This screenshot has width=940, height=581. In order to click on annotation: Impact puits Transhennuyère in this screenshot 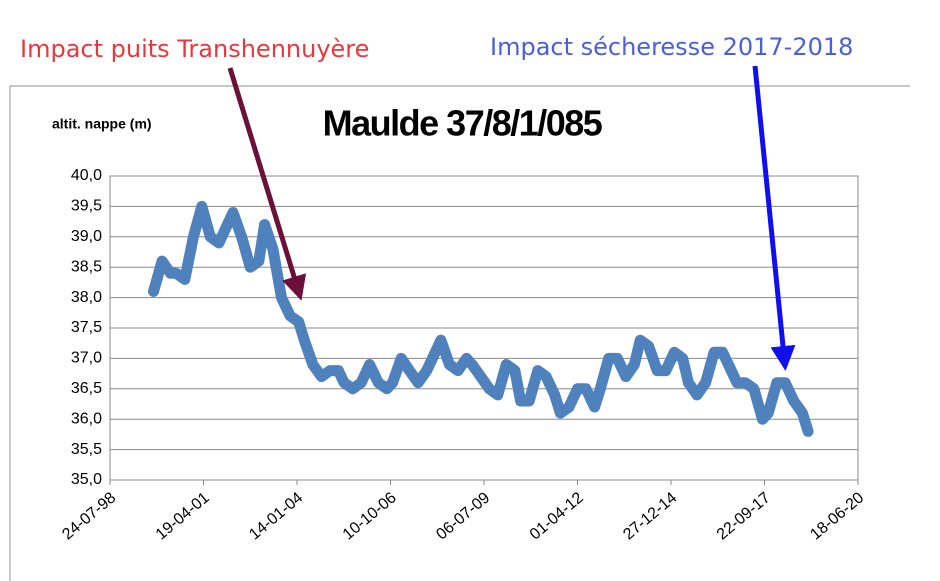, I will do `click(194, 49)`.